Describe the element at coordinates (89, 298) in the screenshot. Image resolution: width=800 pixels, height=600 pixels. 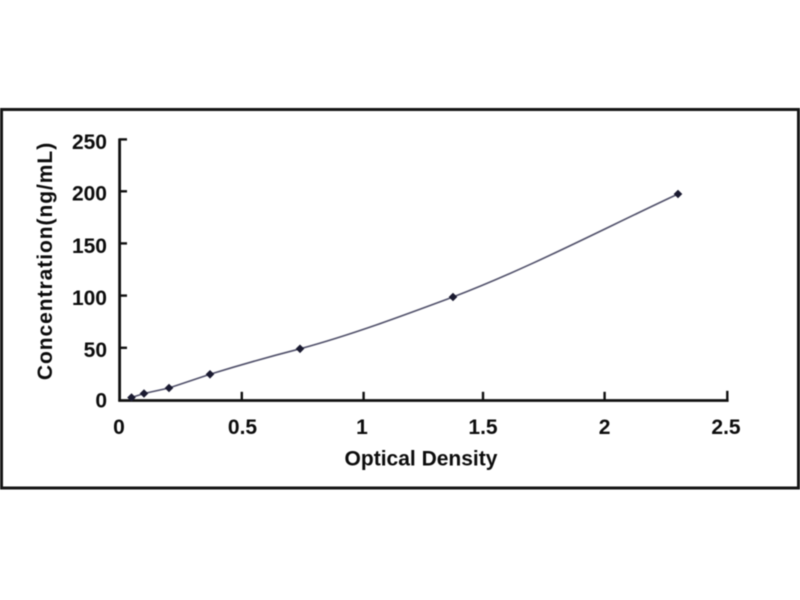
I see `svg-text: 100` at that location.